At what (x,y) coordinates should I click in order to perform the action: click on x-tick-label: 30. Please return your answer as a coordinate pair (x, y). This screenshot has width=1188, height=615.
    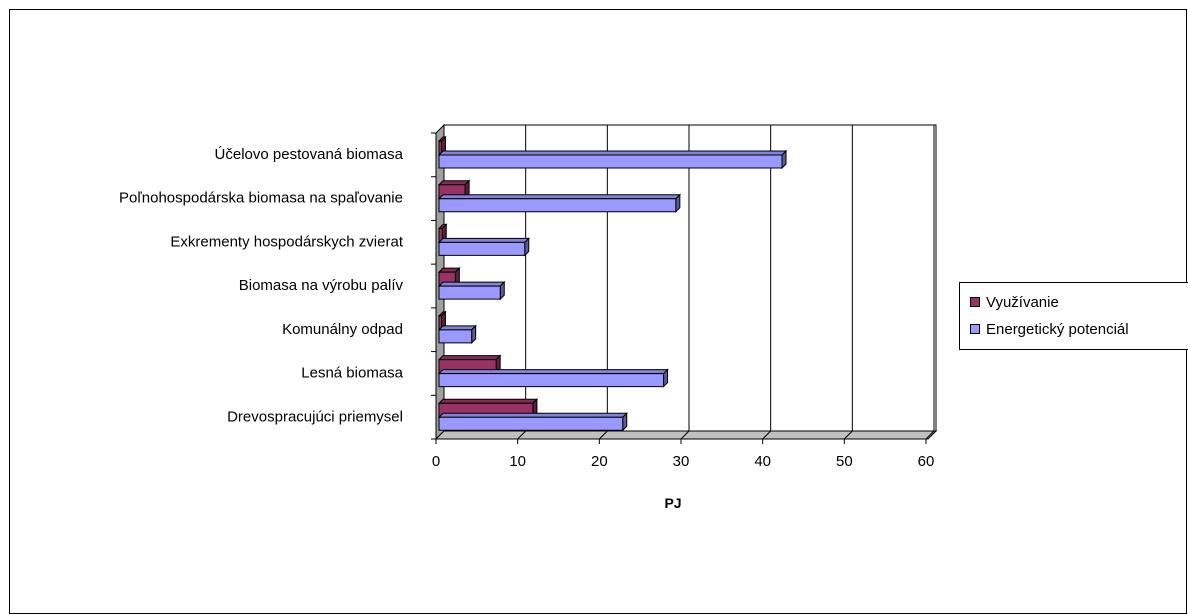
    Looking at the image, I should click on (681, 461).